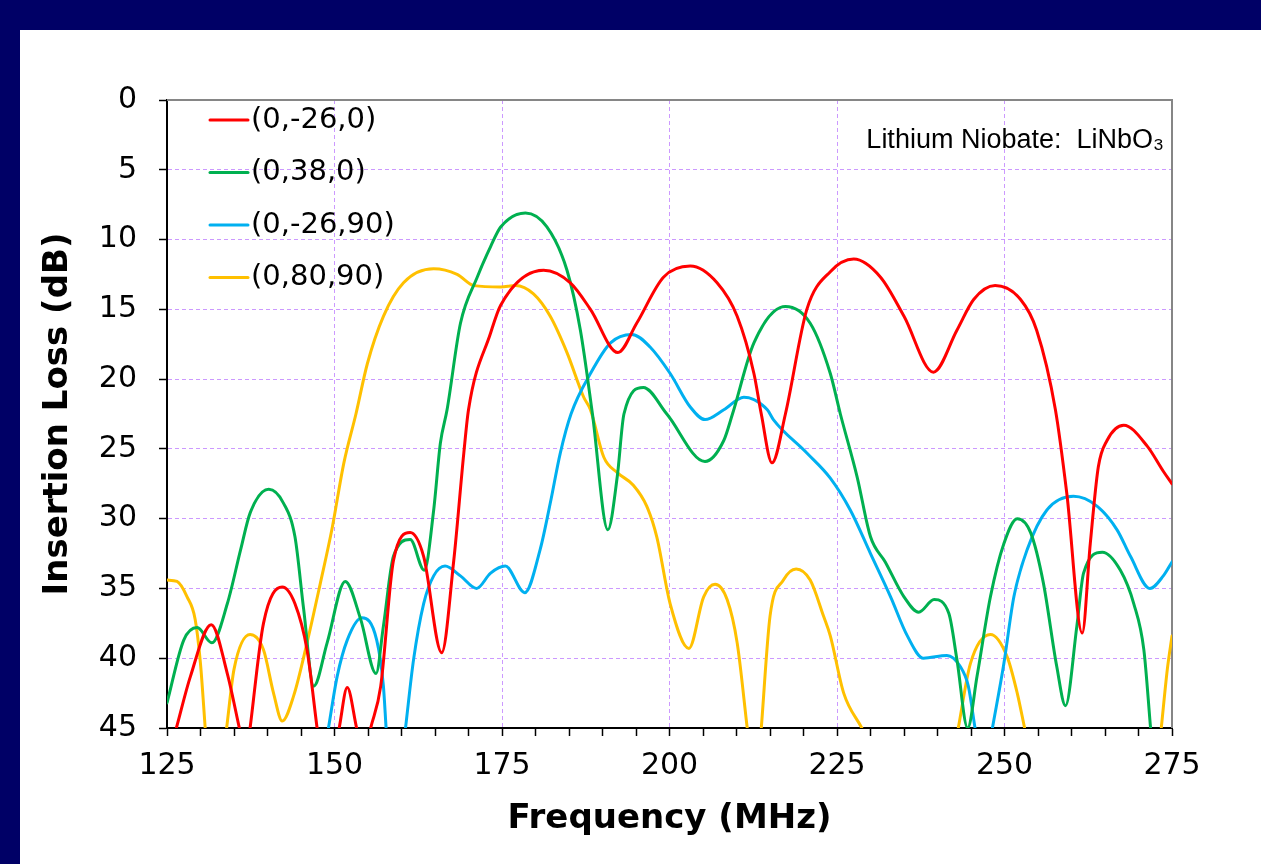 The height and width of the screenshot is (864, 1261). What do you see at coordinates (669, 816) in the screenshot?
I see `x-axis-title: Frequency (MHz)` at bounding box center [669, 816].